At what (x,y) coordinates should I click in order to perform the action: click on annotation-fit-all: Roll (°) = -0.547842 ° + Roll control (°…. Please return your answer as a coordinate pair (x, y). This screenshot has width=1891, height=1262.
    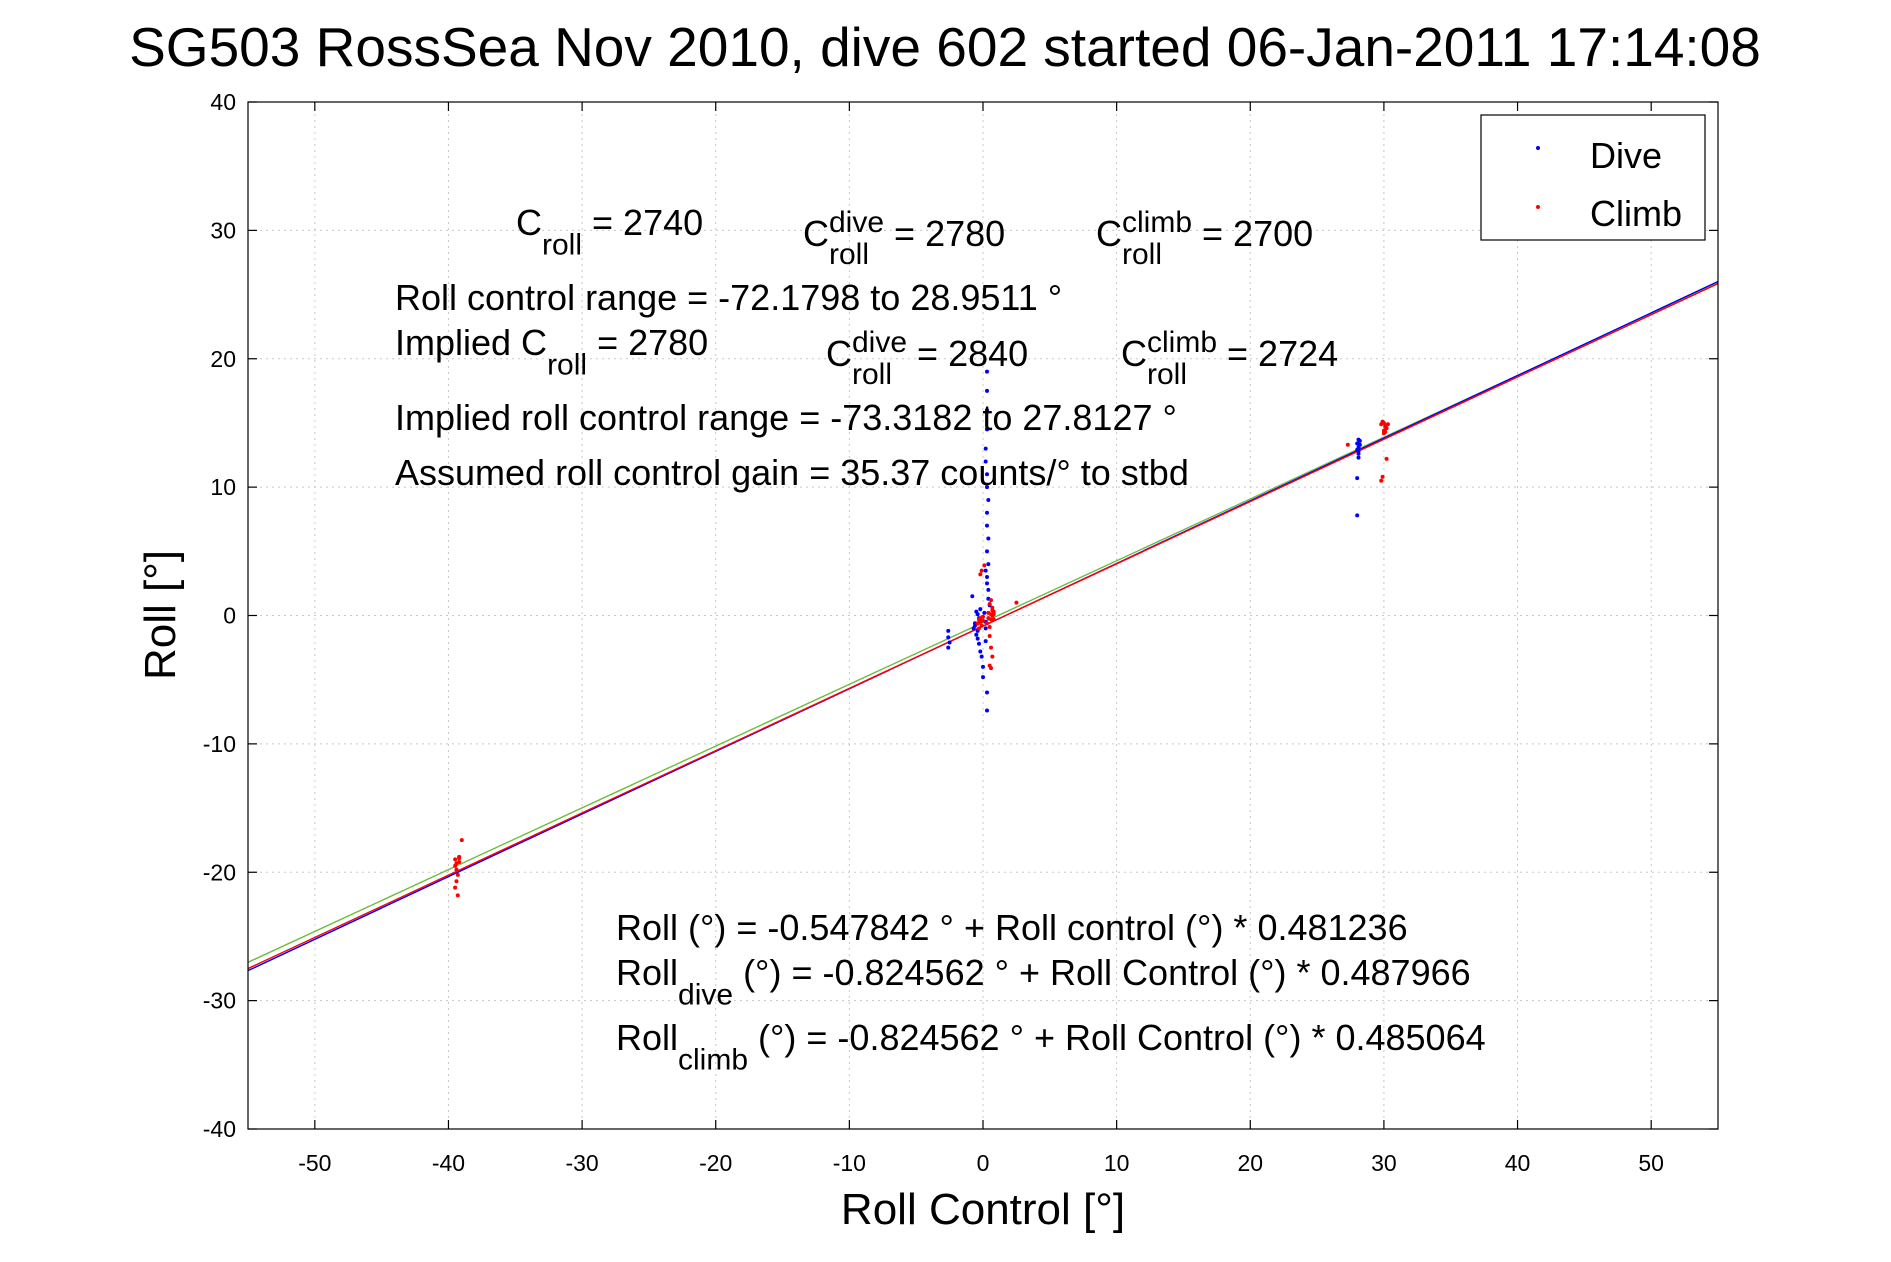
    Looking at the image, I should click on (1012, 927).